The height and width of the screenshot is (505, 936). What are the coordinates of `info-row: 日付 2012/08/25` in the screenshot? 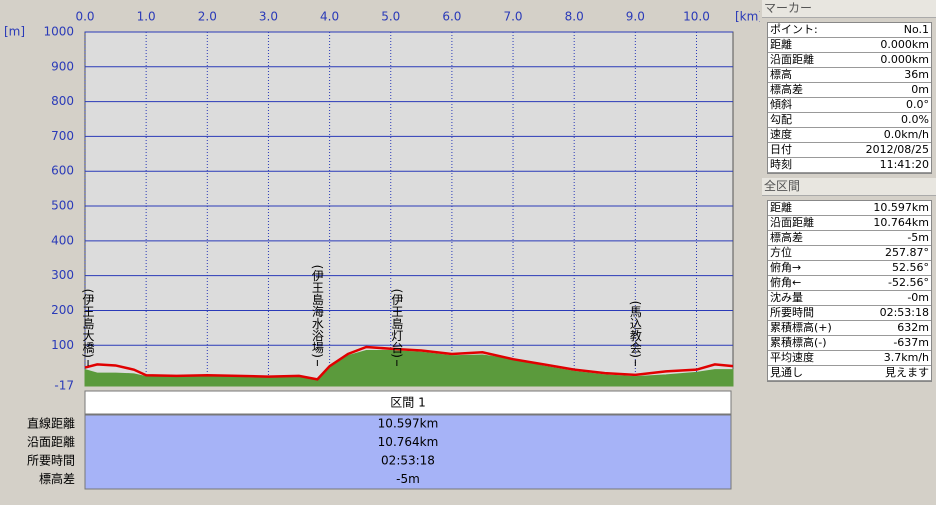 It's located at (849, 150).